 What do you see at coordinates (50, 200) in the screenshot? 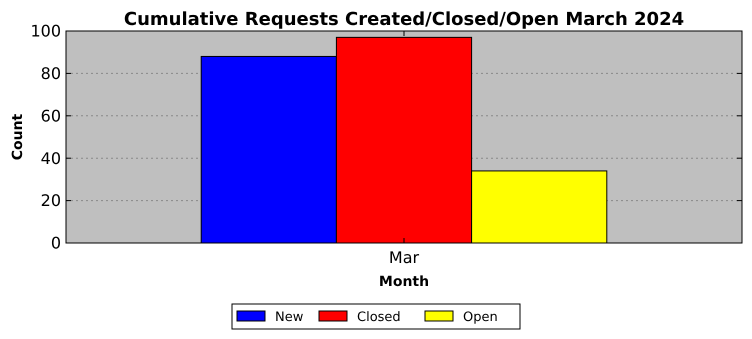
I see `y-tick-label: 20` at bounding box center [50, 200].